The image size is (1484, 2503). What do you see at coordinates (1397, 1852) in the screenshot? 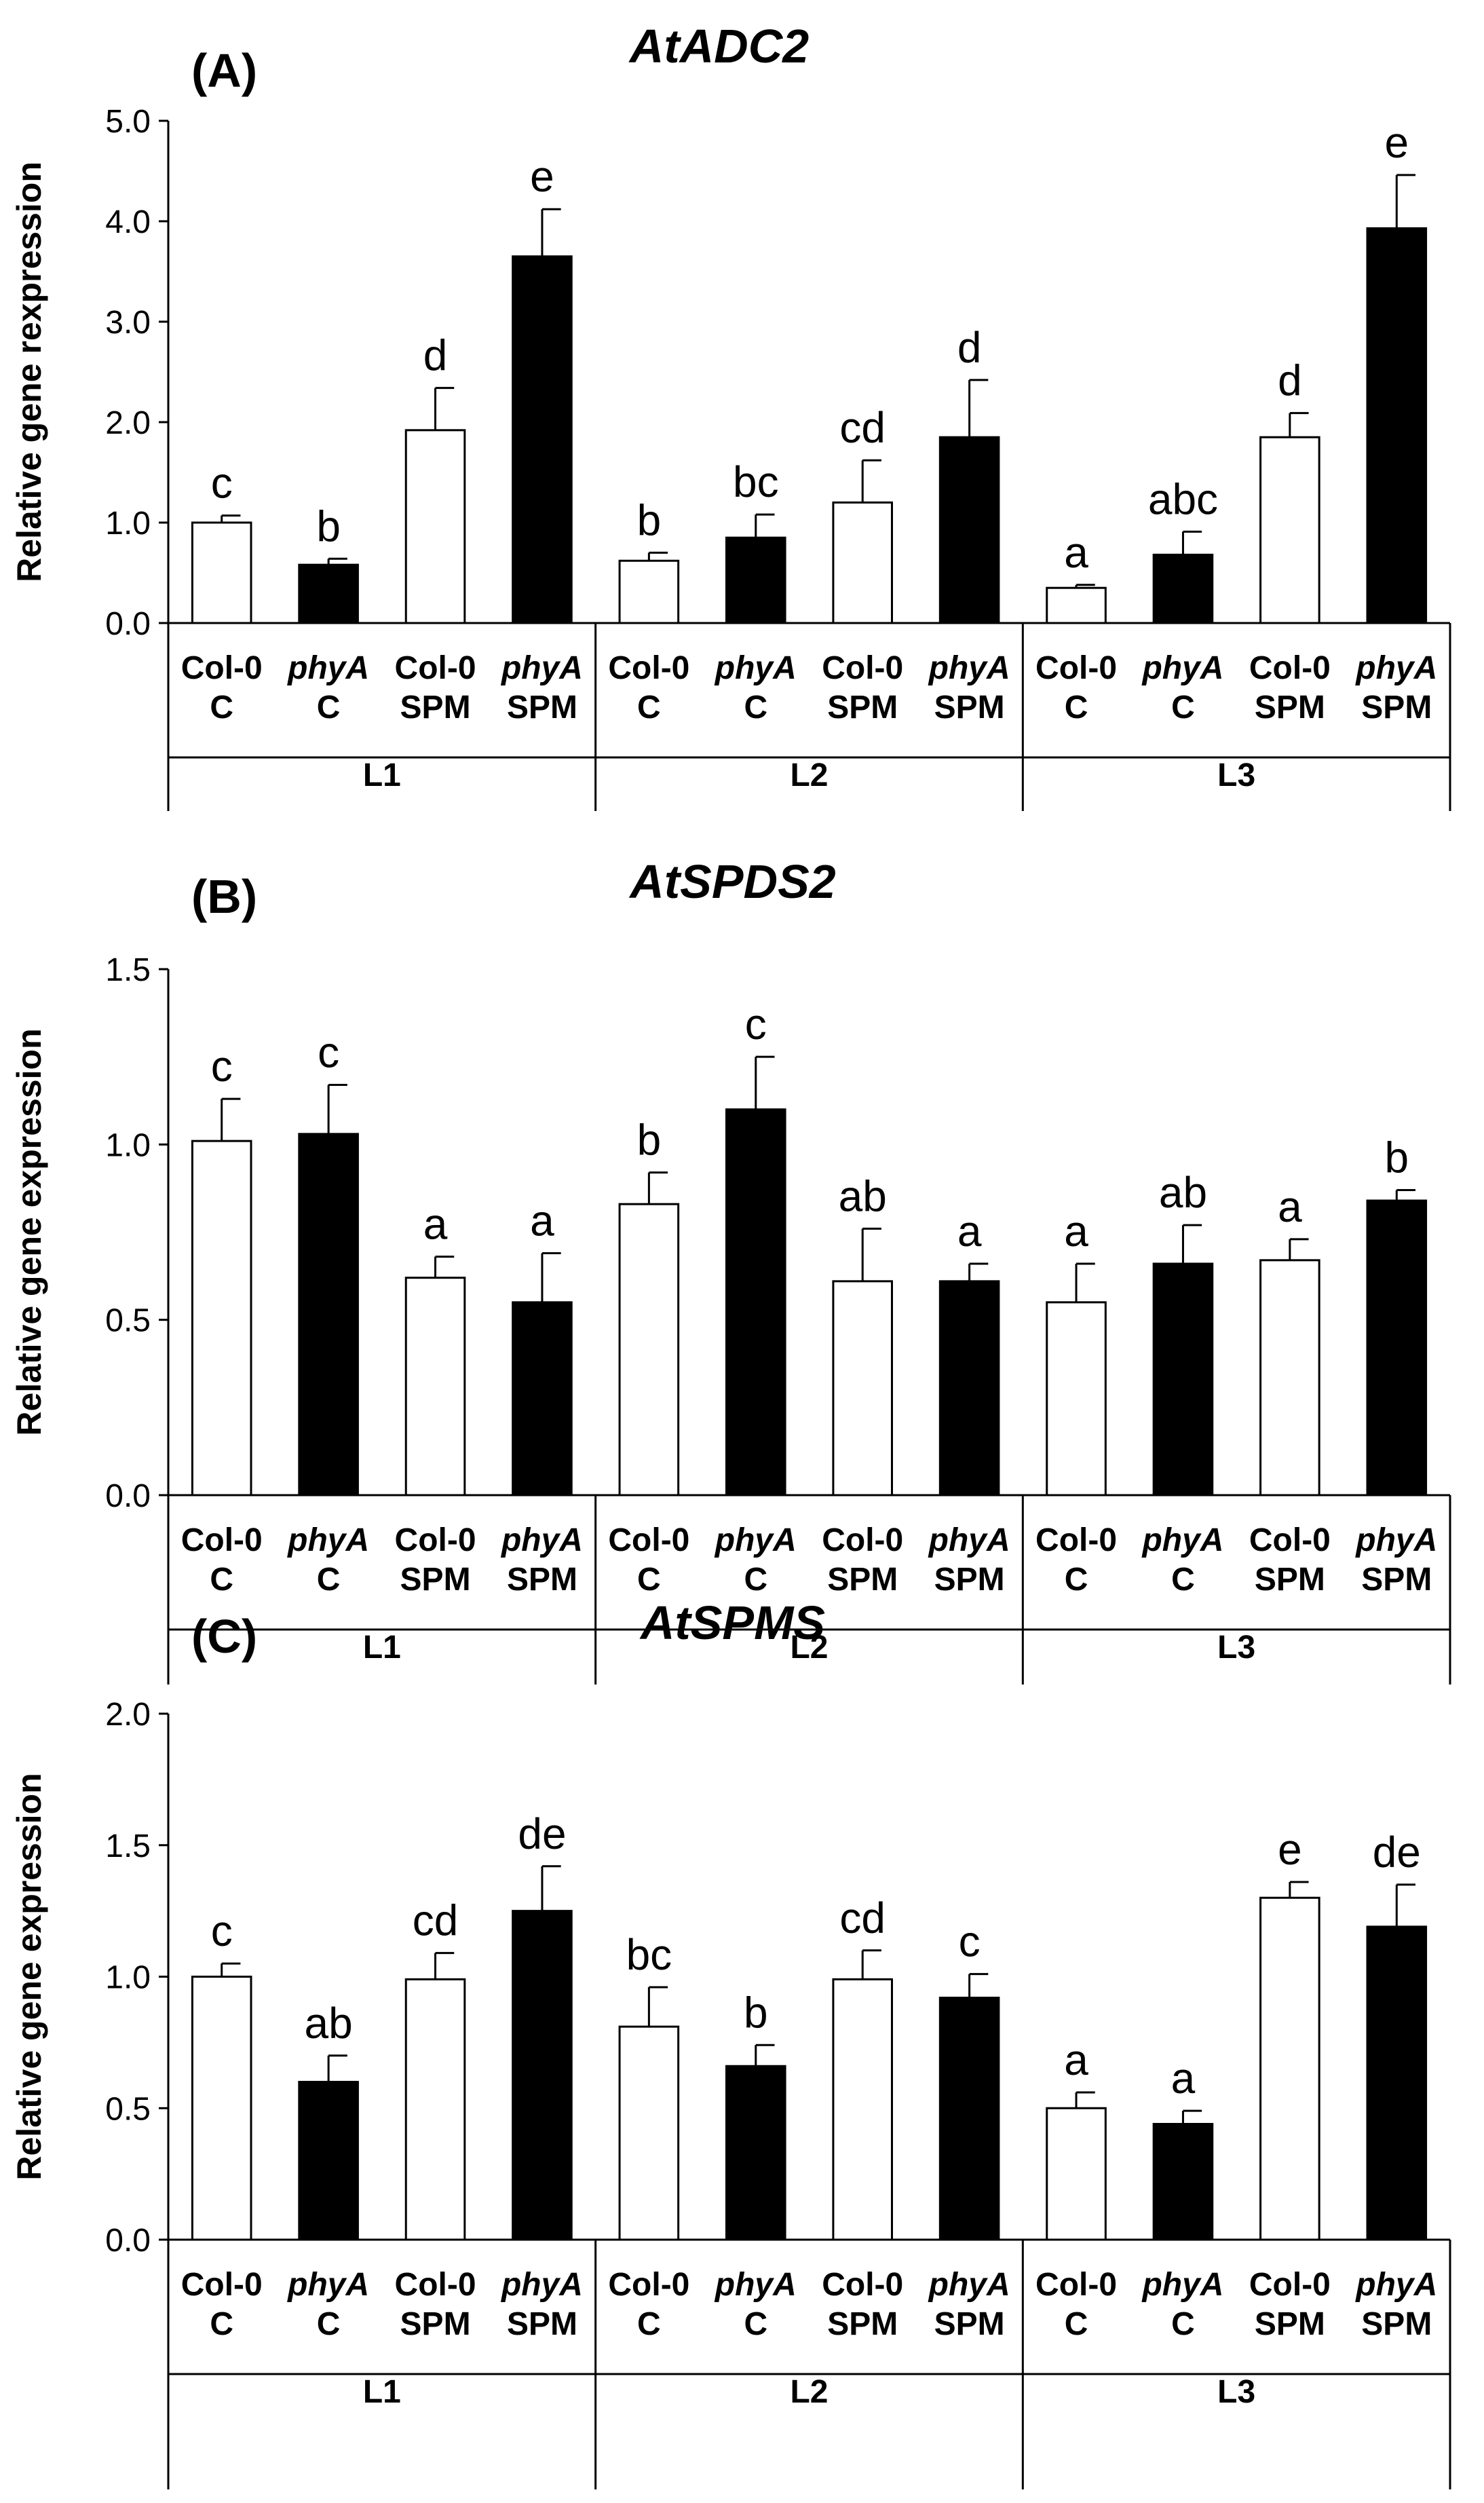
I see `significance-letter: de` at bounding box center [1397, 1852].